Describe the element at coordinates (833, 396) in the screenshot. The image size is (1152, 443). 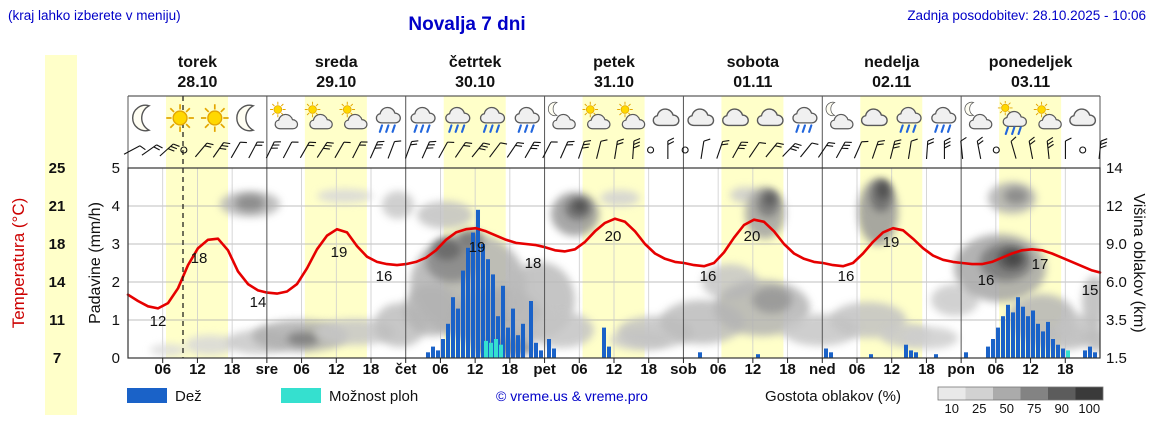
I see `cloud-density-label: Gostota oblakov (%)` at that location.